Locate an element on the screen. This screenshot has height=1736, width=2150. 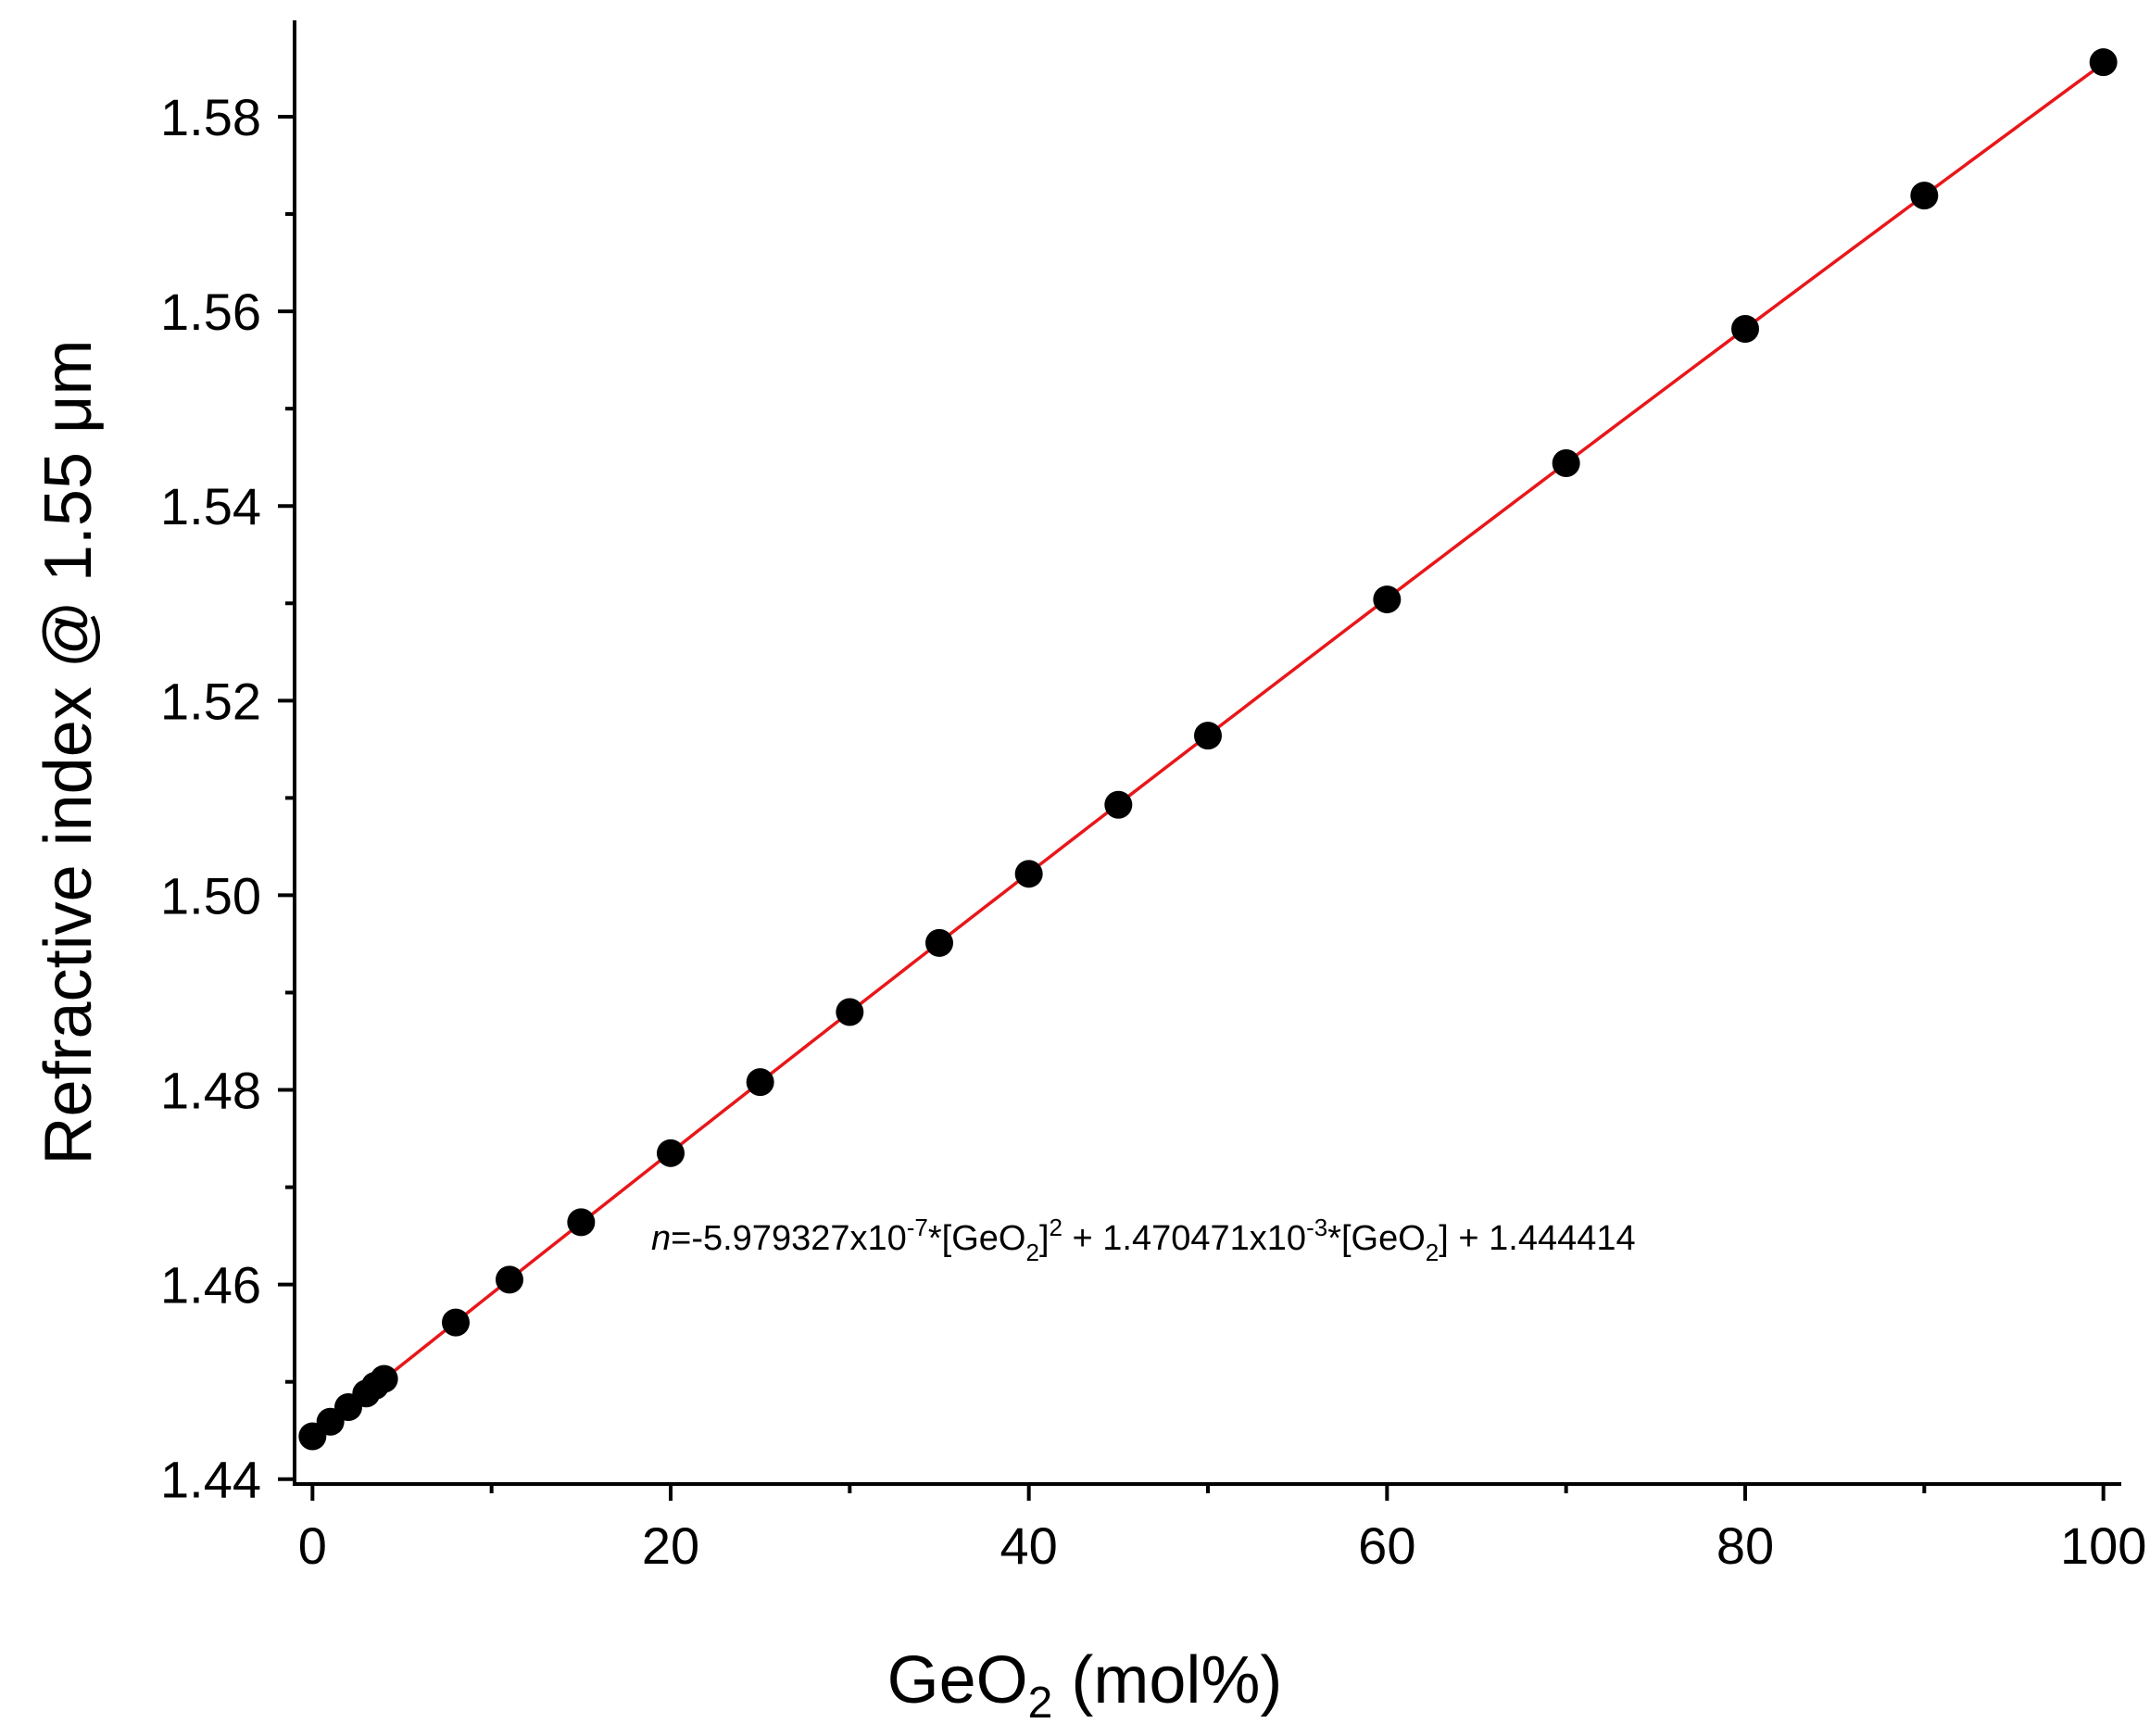
y-tick-label: 1.48 is located at coordinates (210, 1091).